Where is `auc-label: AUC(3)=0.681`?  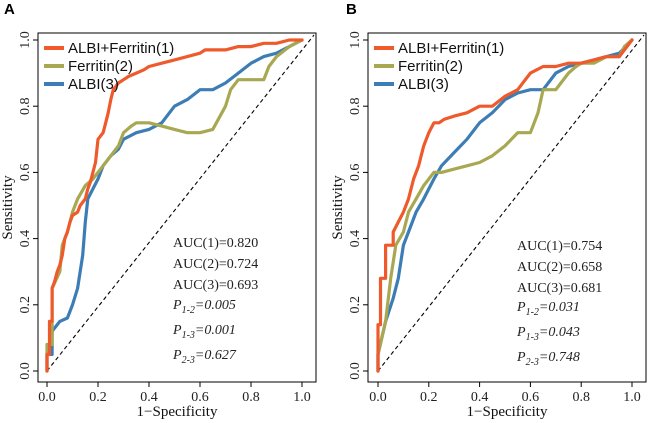 auc-label: AUC(3)=0.681 is located at coordinates (559, 288).